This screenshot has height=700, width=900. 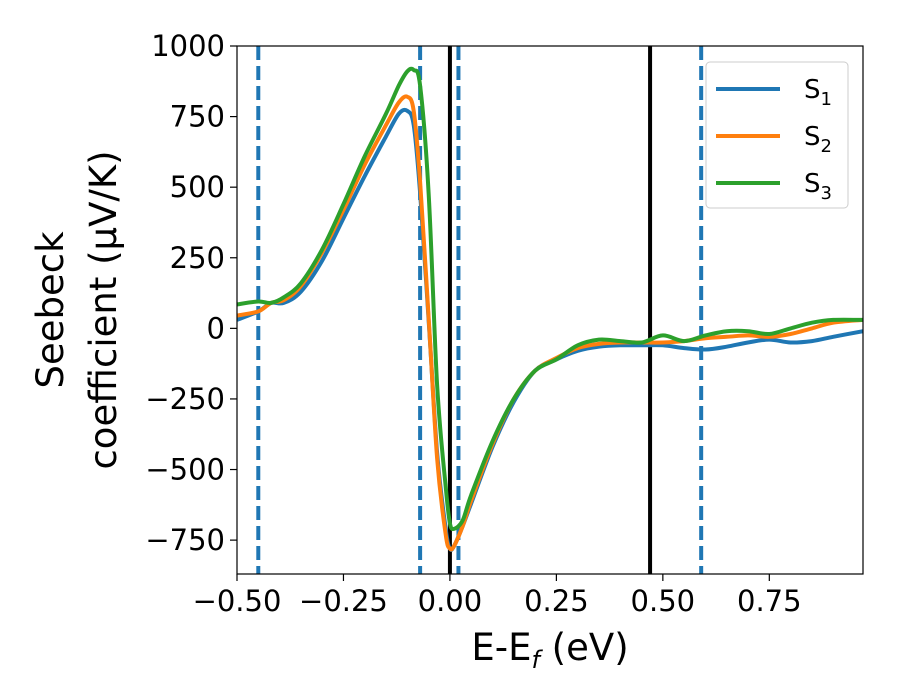 What do you see at coordinates (216, 328) in the screenshot?
I see `y-tick-label-4: 0` at bounding box center [216, 328].